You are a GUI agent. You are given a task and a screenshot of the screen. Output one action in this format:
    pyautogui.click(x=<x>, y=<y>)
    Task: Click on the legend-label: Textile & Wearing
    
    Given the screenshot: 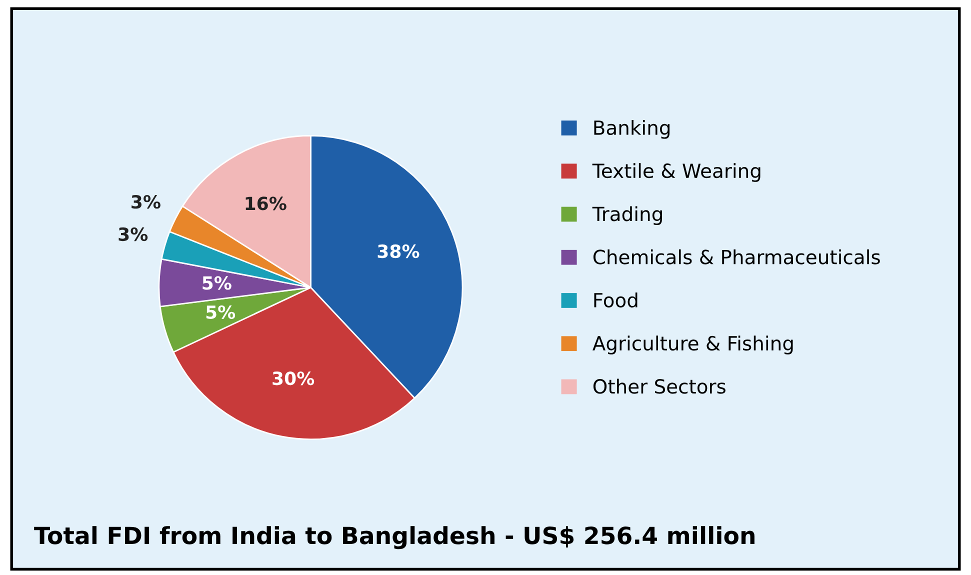 What is the action you would take?
    pyautogui.click(x=676, y=172)
    